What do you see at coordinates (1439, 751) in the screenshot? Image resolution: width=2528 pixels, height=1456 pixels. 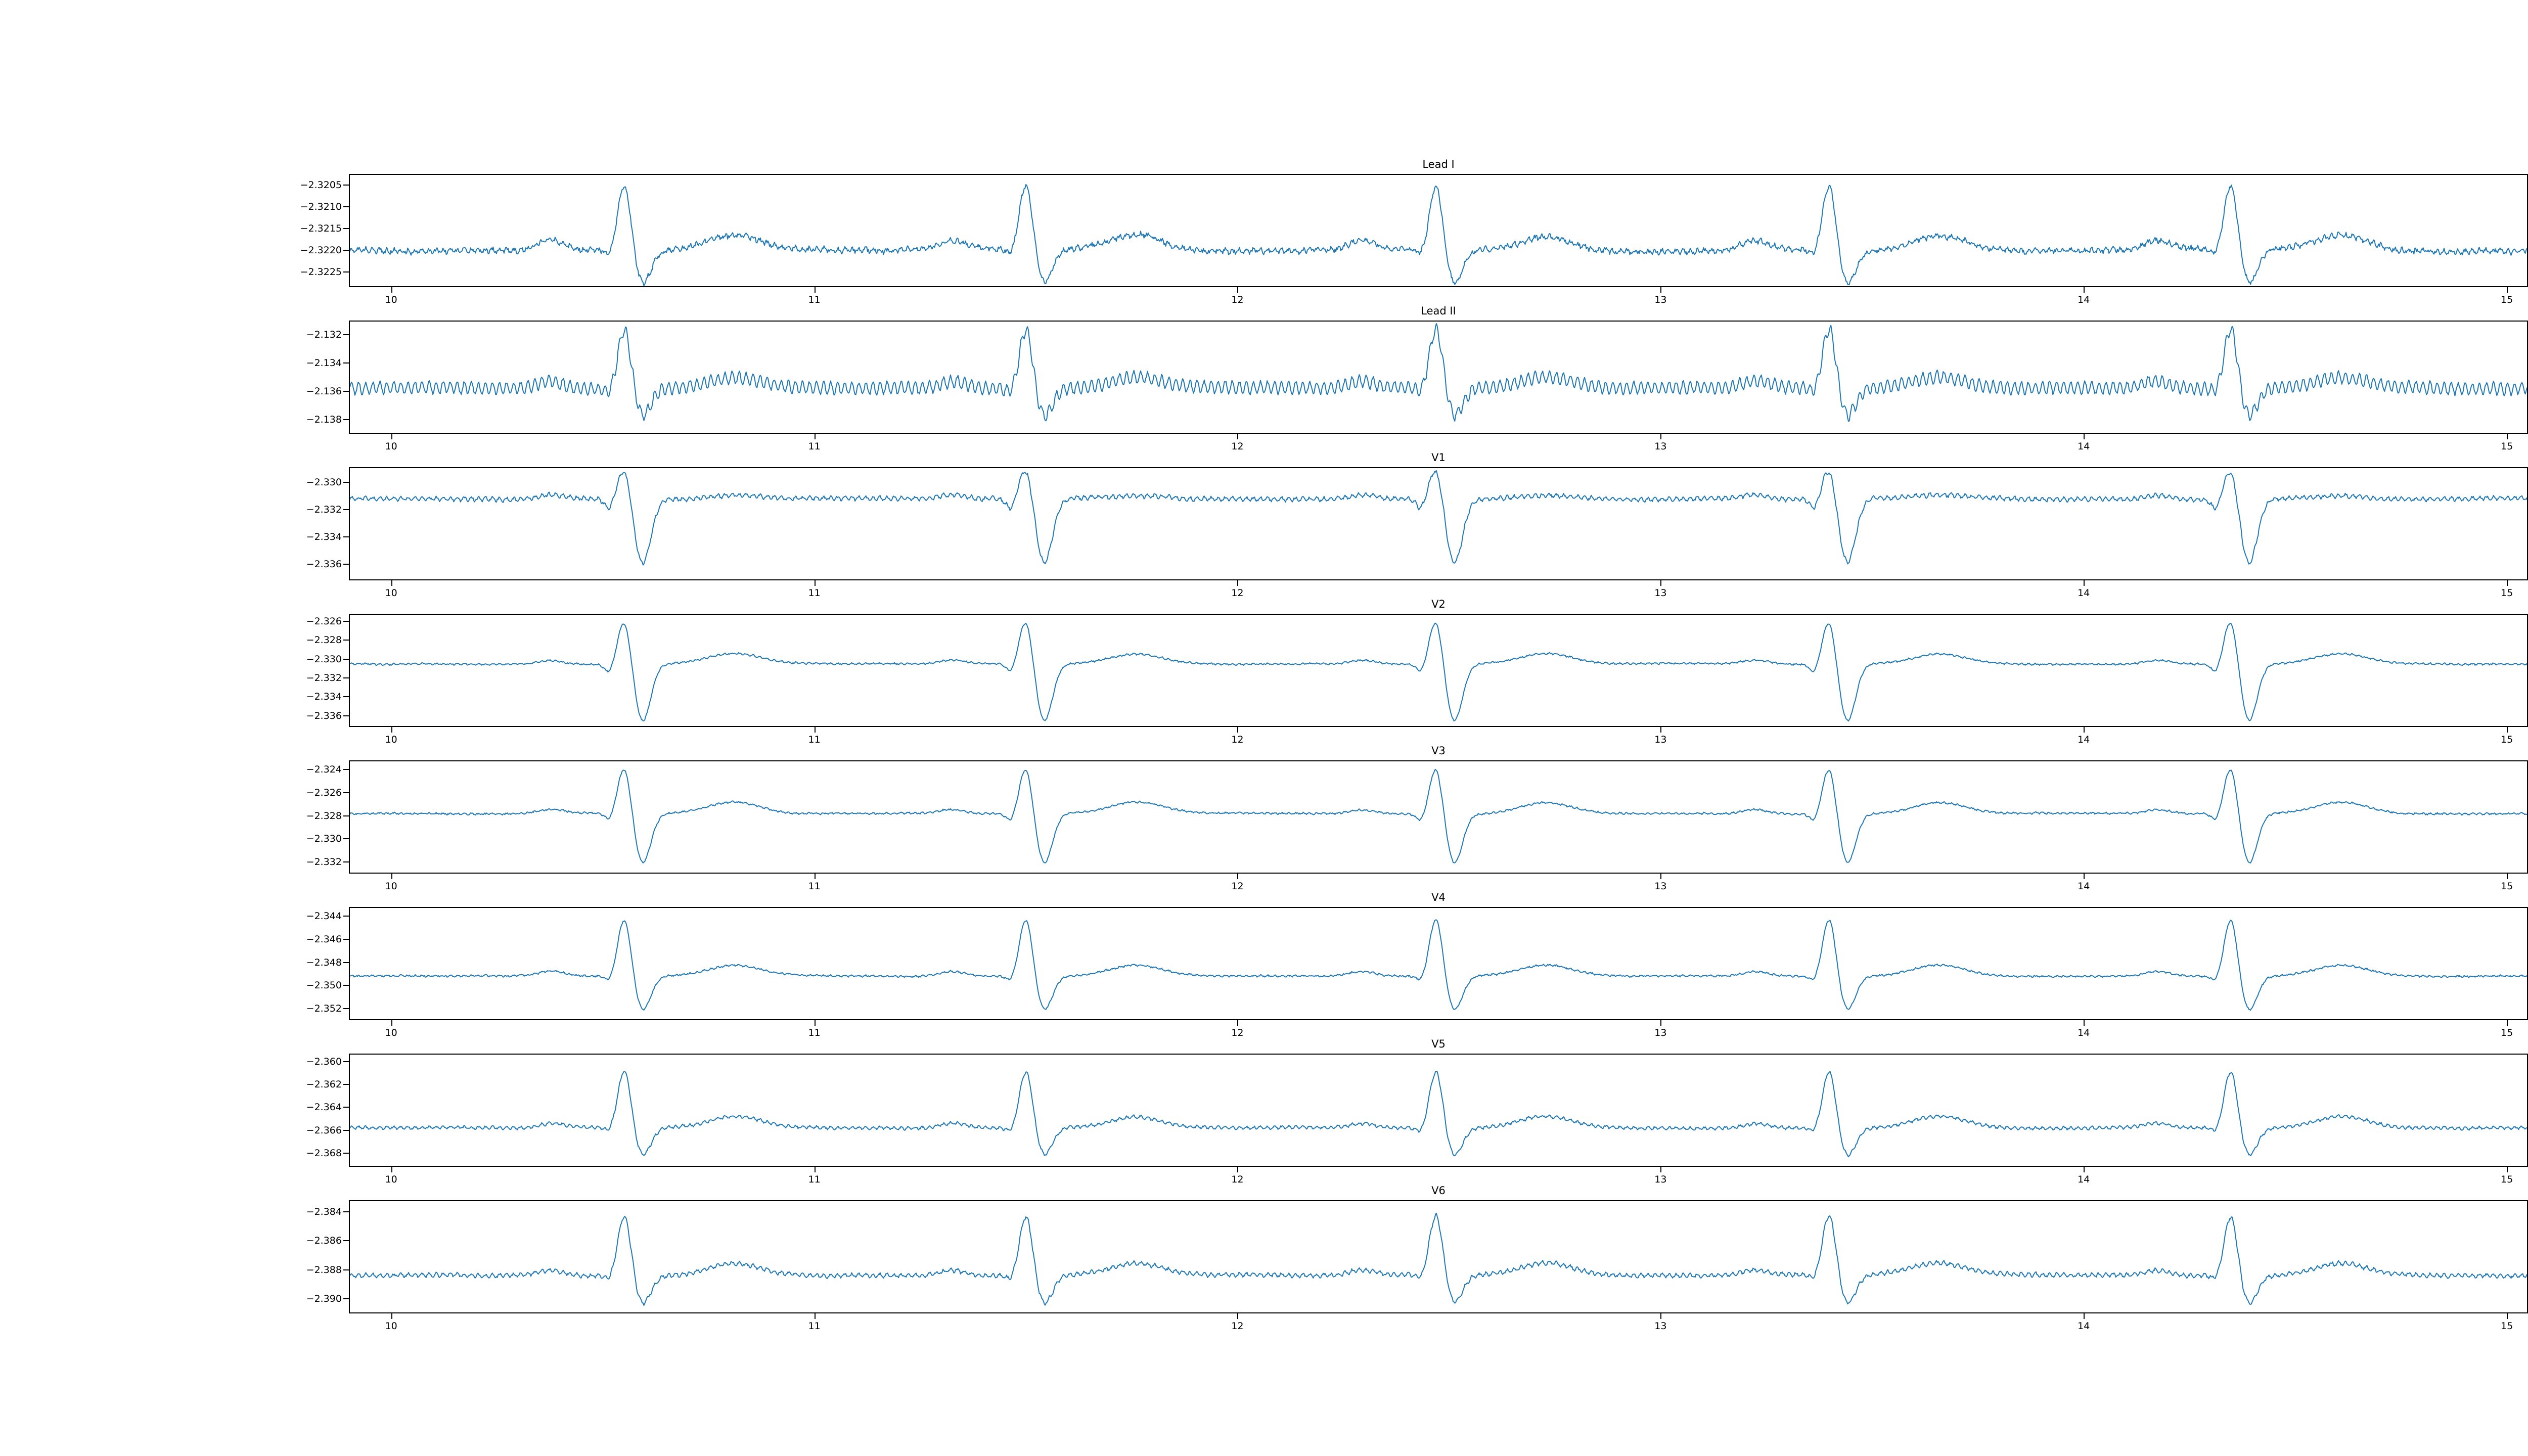 I see `subplot-title: V3` at bounding box center [1439, 751].